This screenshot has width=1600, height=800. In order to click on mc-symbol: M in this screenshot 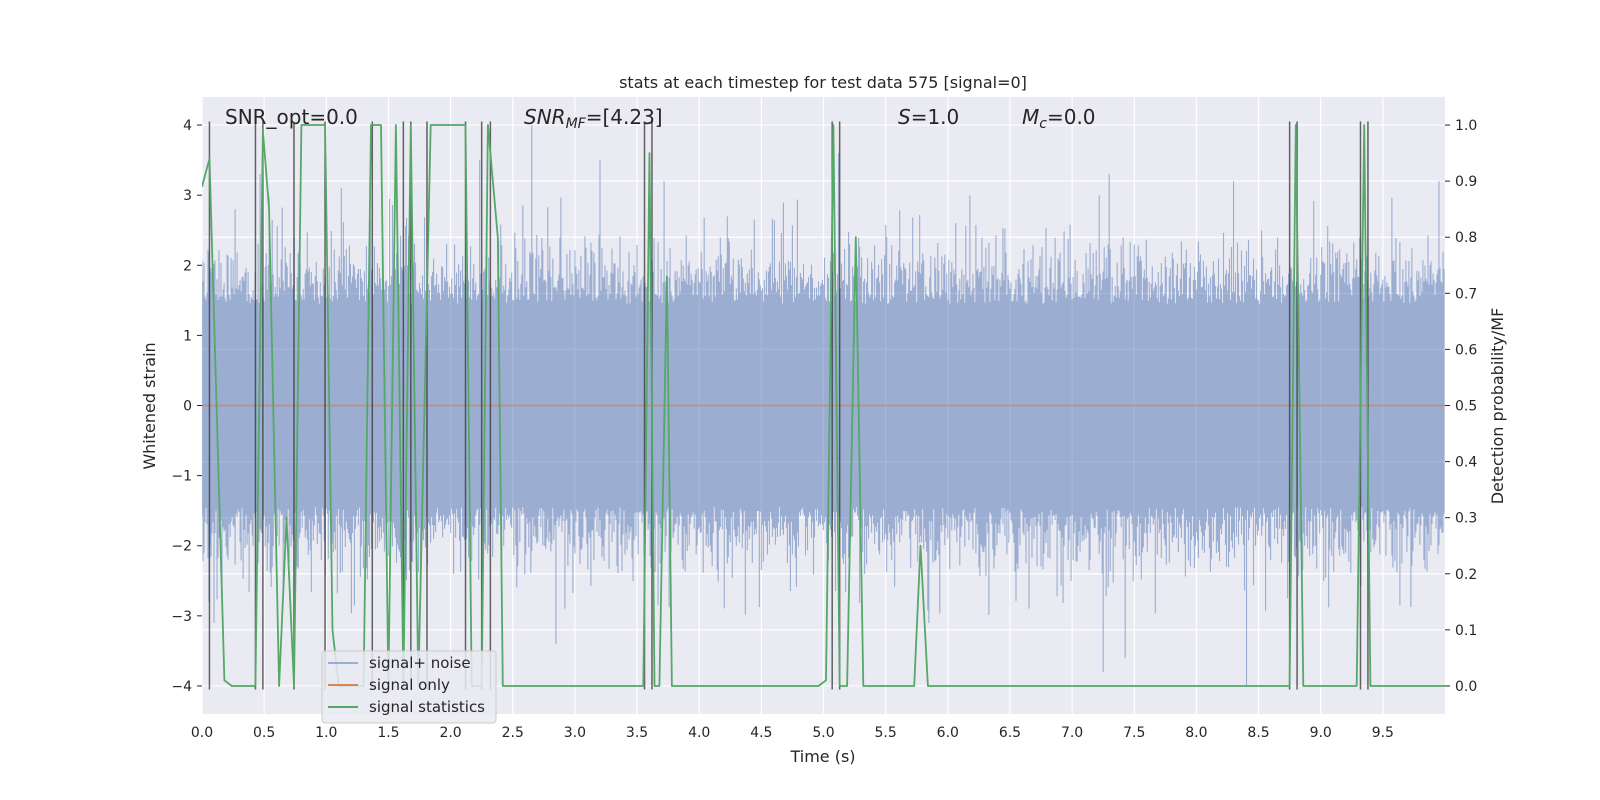, I will do `click(1030, 117)`.